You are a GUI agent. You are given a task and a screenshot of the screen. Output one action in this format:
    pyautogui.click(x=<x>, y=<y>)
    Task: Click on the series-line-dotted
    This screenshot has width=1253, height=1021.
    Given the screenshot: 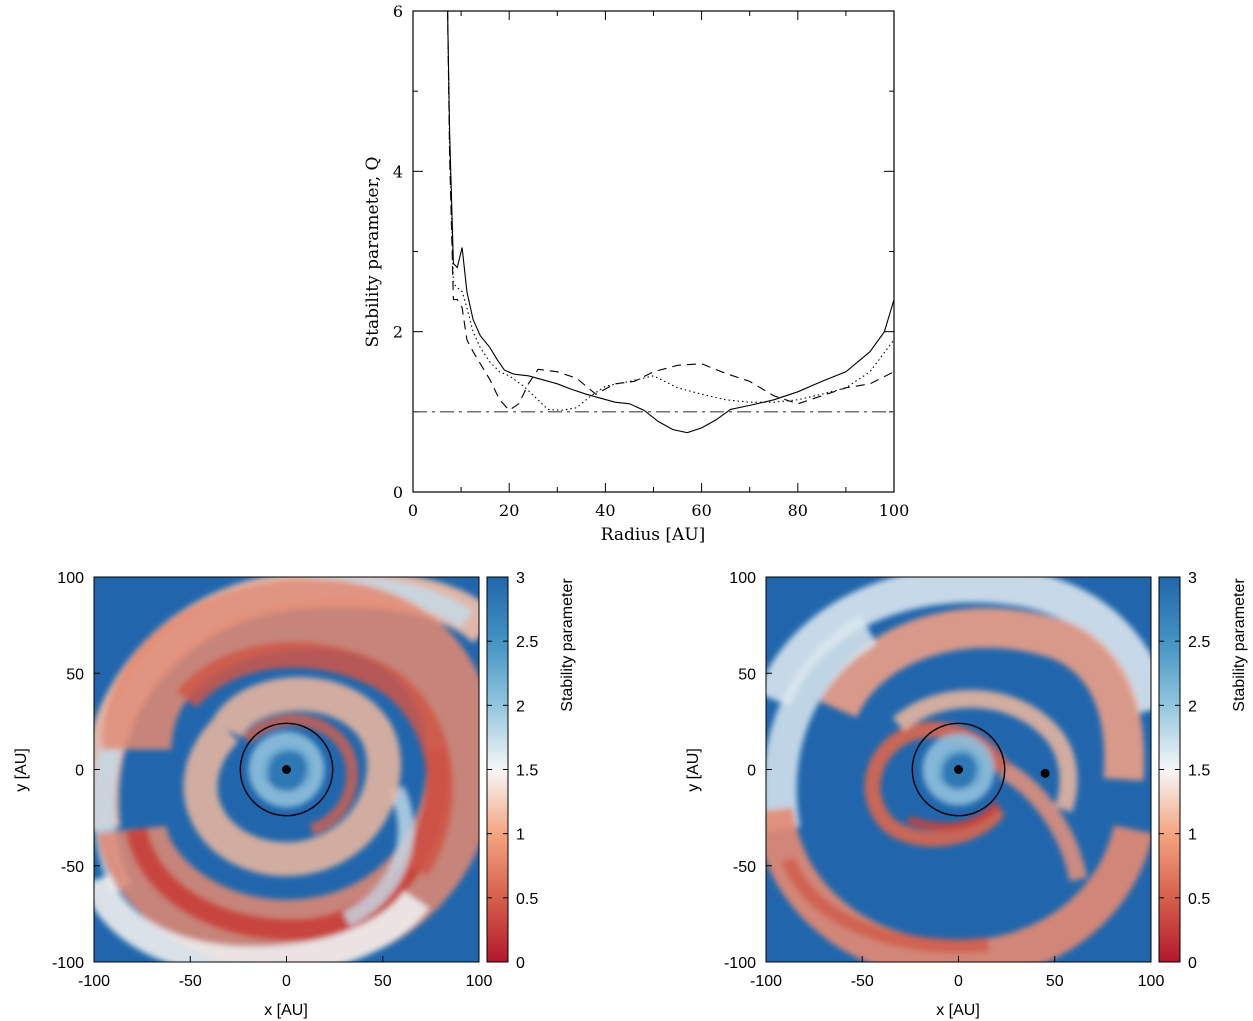 What is the action you would take?
    pyautogui.click(x=670, y=211)
    